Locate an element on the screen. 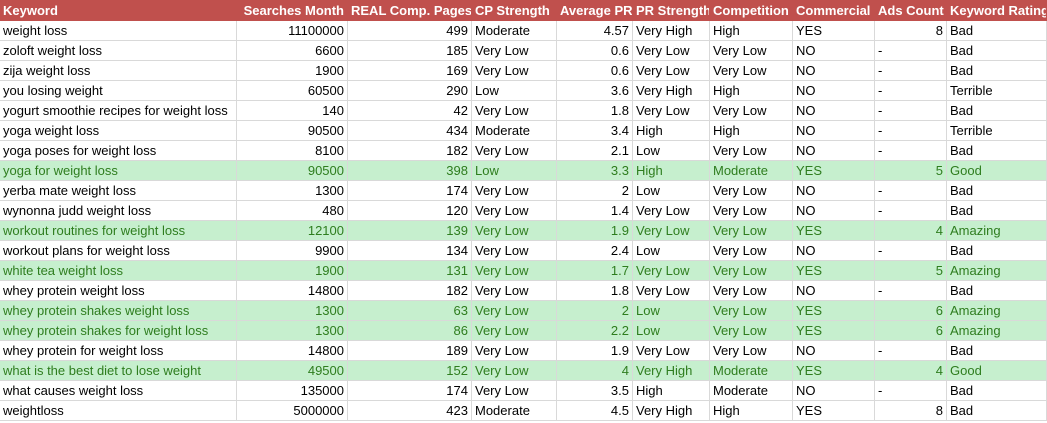 Image resolution: width=1047 pixels, height=423 pixels. table-cell: yoga for weight loss is located at coordinates (118, 171).